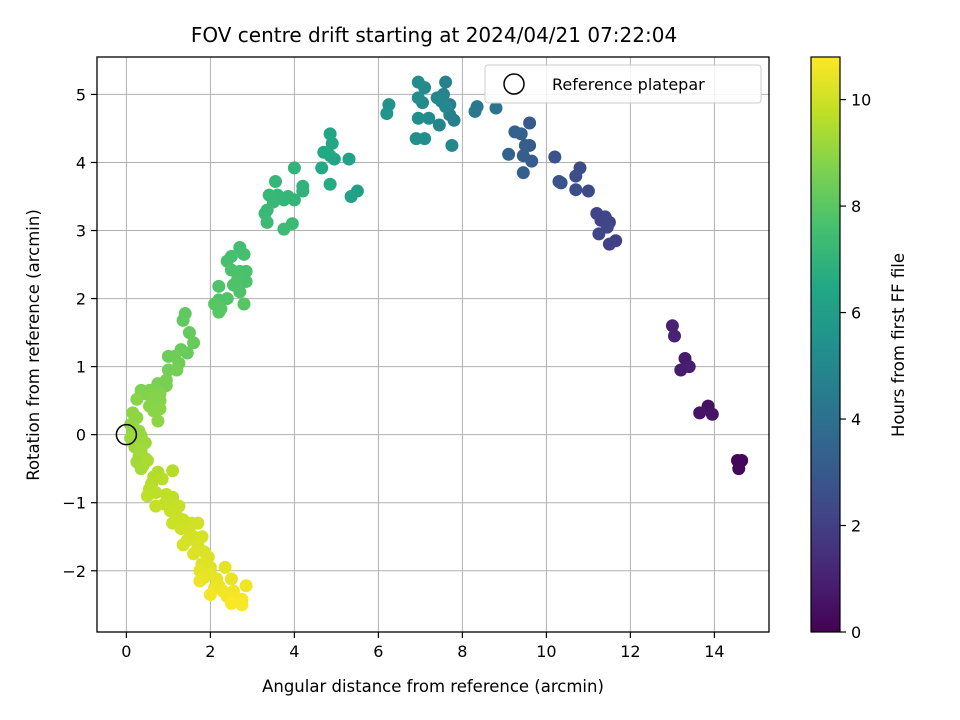 The image size is (960, 720). Describe the element at coordinates (126, 651) in the screenshot. I see `x-tick-label: 0` at that location.